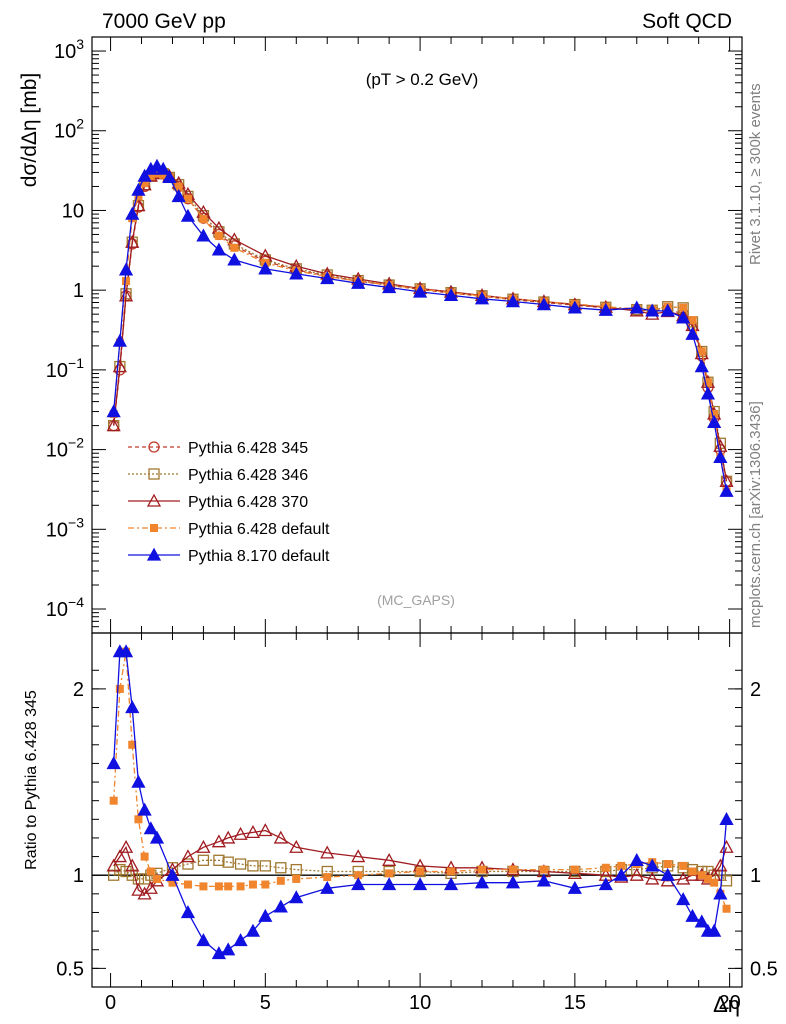 The image size is (786, 1024). What do you see at coordinates (248, 475) in the screenshot?
I see `legend-entry-label: Pythia 6.428 346` at bounding box center [248, 475].